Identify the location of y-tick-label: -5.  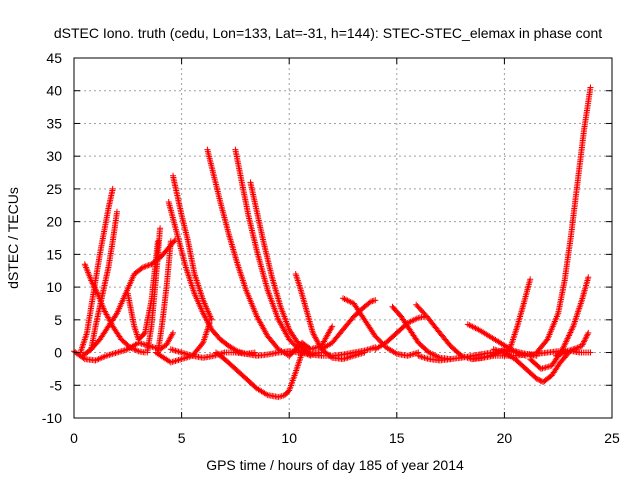
(56, 385).